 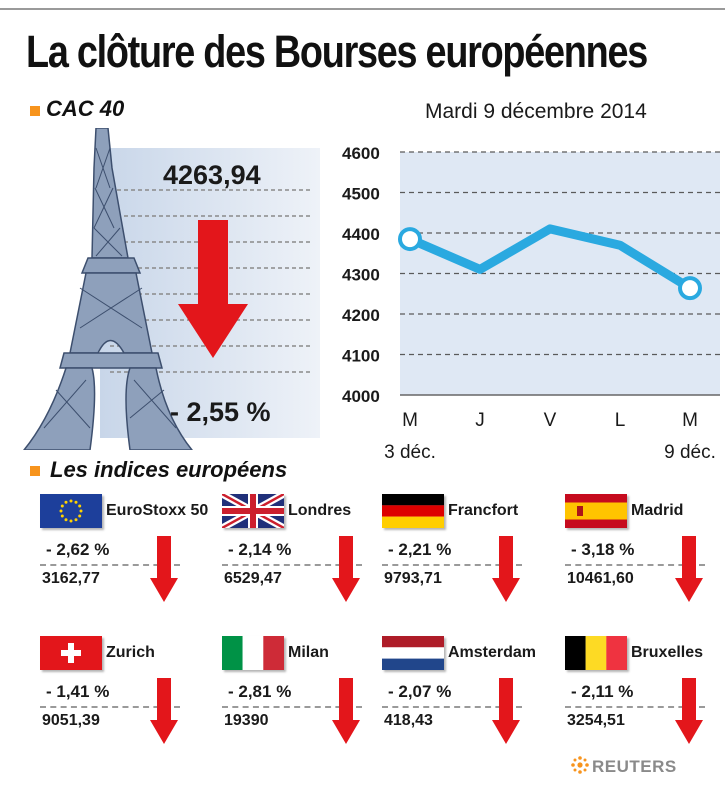 I want to click on reuters-credit: REUTERS, so click(x=634, y=766).